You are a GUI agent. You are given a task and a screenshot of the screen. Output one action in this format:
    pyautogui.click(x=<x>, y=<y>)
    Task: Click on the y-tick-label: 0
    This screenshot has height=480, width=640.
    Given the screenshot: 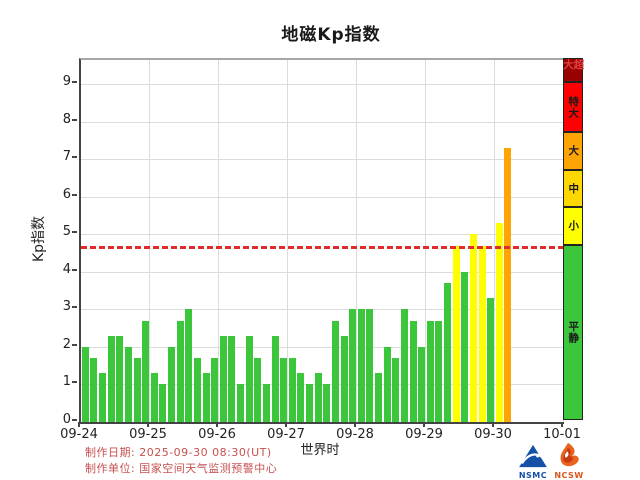 What is the action you would take?
    pyautogui.click(x=66, y=419)
    